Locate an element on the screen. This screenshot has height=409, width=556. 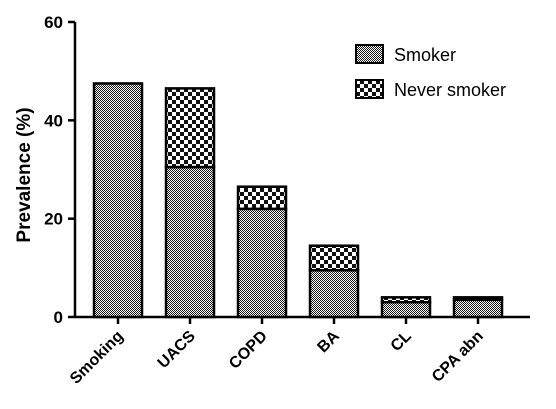
bar-smoker-smoking is located at coordinates (118, 200).